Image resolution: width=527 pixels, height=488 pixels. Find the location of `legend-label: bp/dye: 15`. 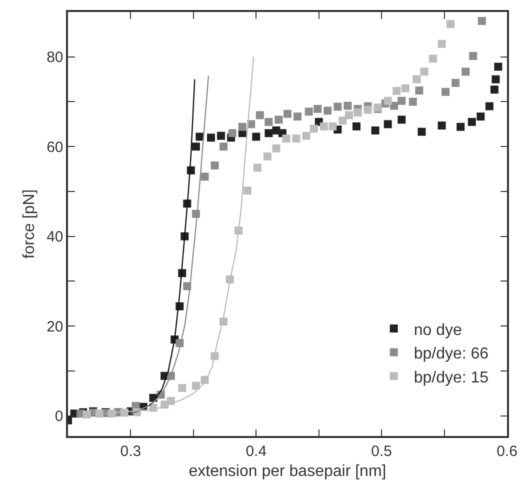

legend-label: bp/dye: 15 is located at coordinates (451, 377).